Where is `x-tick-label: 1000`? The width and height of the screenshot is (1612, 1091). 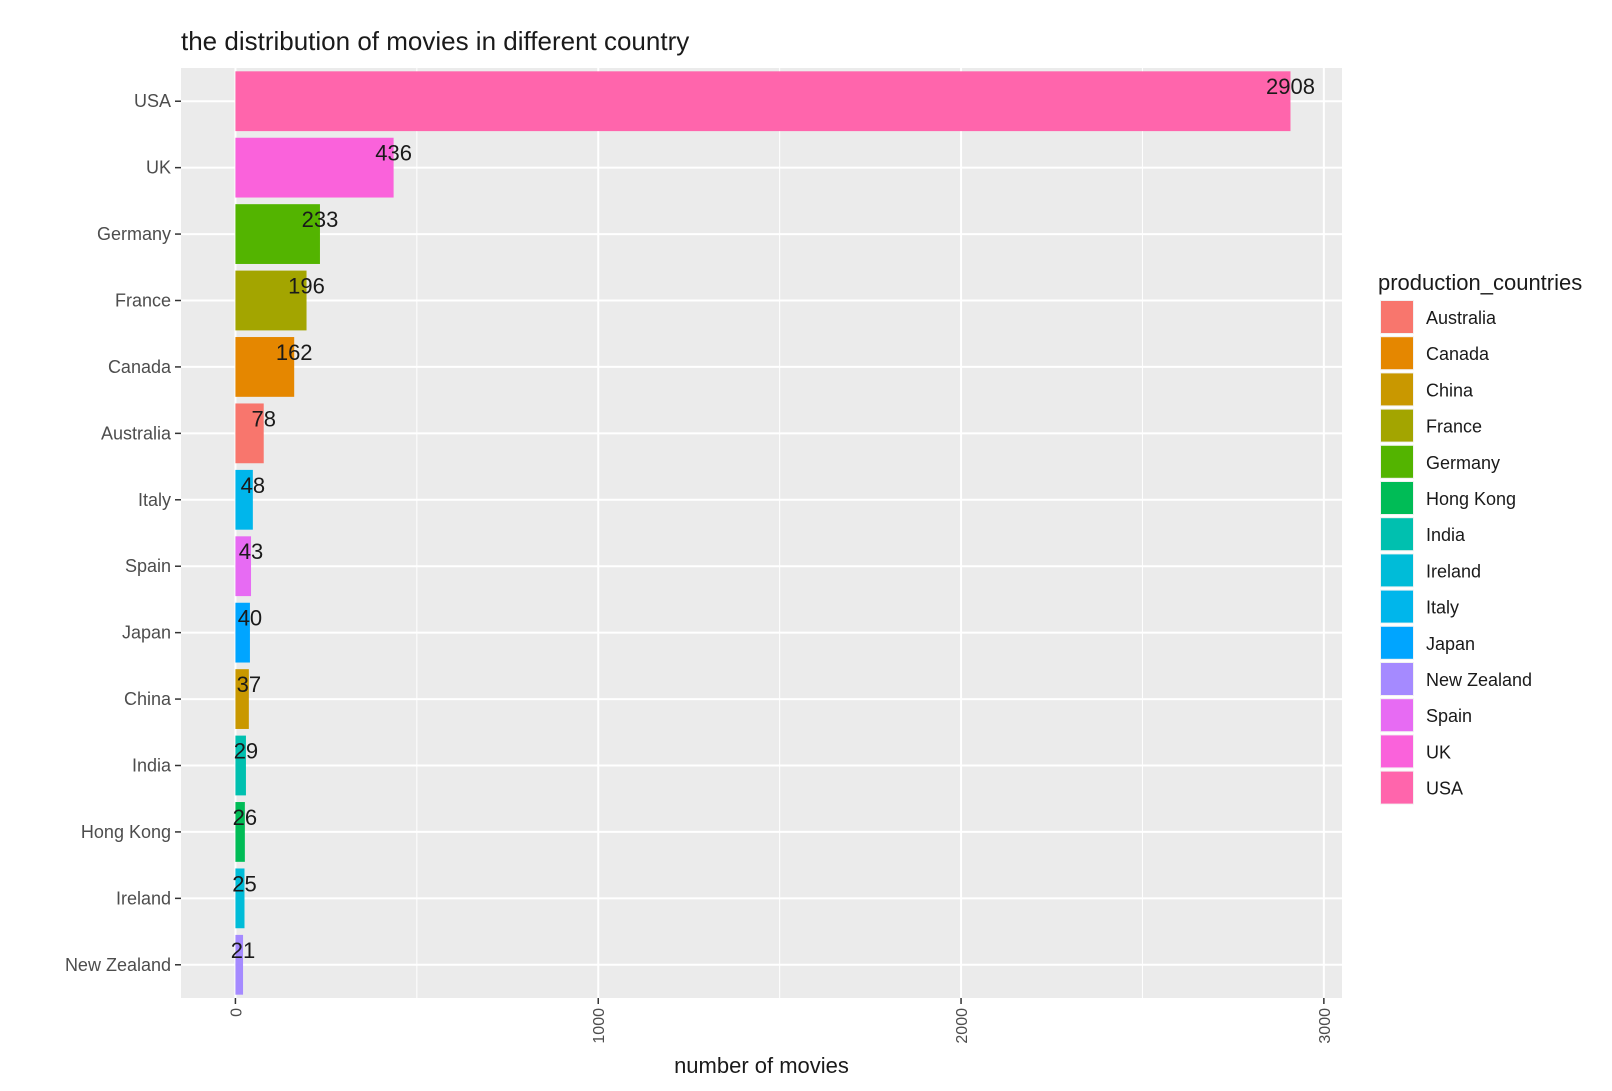 x-tick-label: 1000 is located at coordinates (599, 1026).